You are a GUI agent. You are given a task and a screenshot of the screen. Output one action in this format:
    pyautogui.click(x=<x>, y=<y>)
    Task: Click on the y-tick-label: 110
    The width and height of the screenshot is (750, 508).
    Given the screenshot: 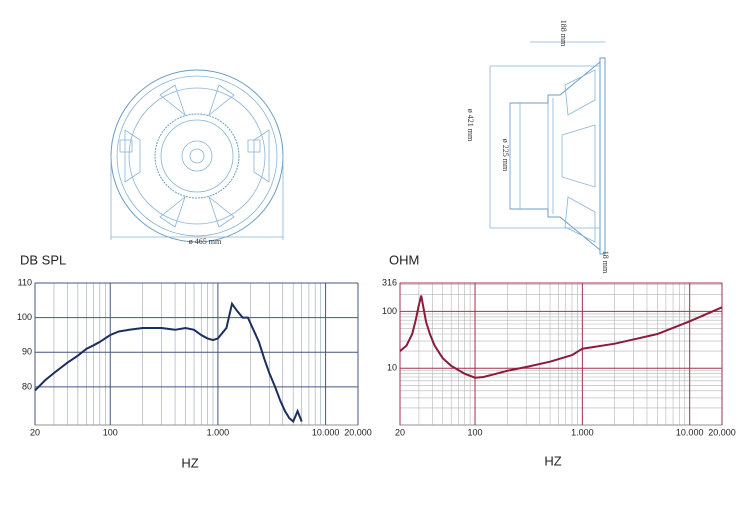 What is the action you would take?
    pyautogui.click(x=25, y=282)
    